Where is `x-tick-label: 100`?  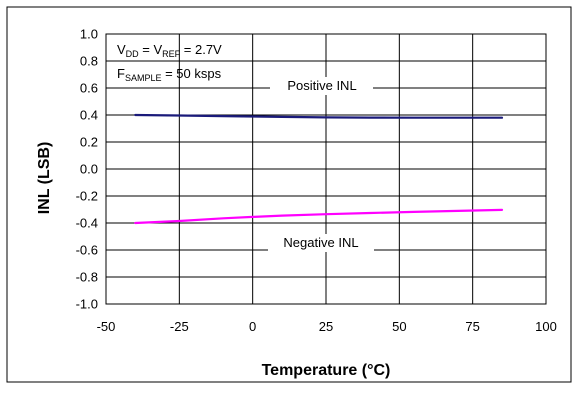 x-tick-label: 100 is located at coordinates (546, 326).